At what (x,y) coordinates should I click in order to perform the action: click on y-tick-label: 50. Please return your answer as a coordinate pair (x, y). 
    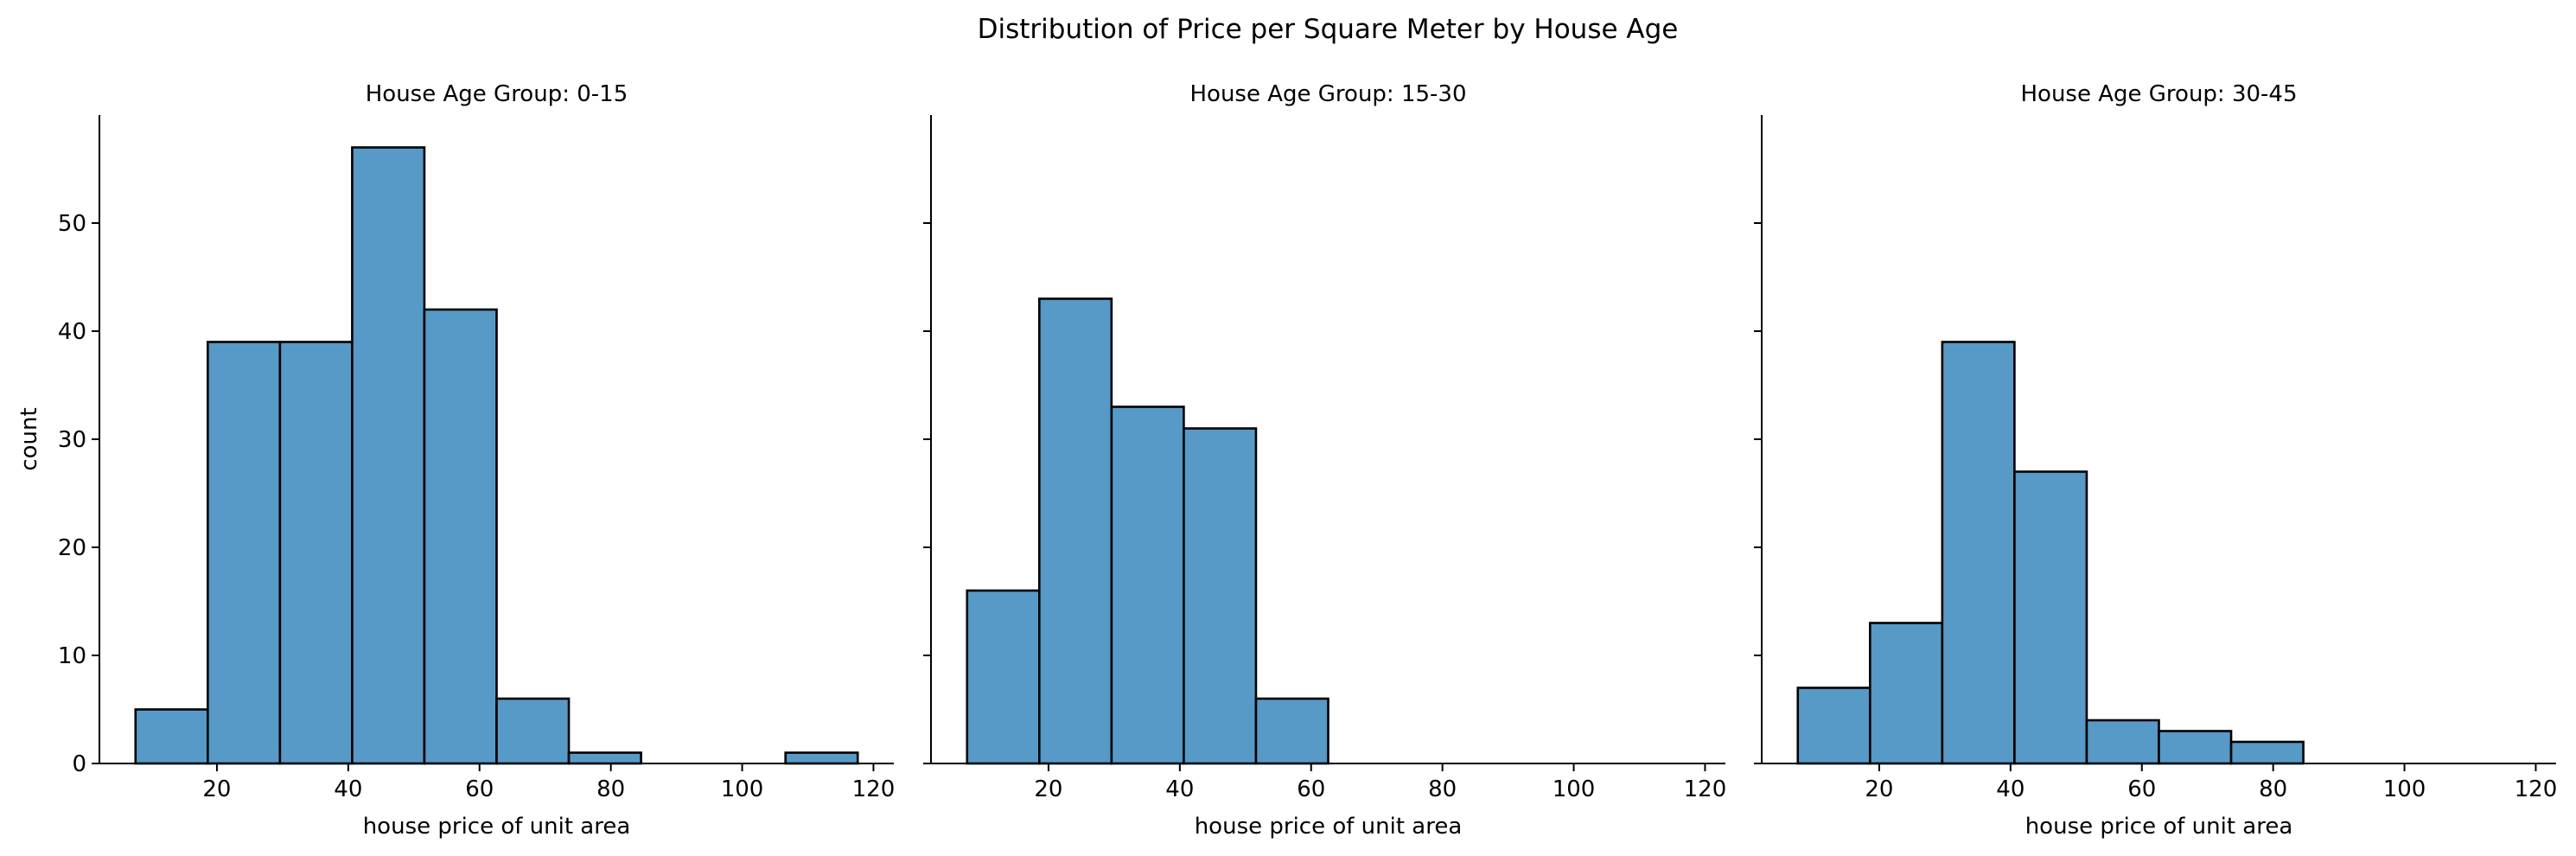
    Looking at the image, I should click on (72, 224).